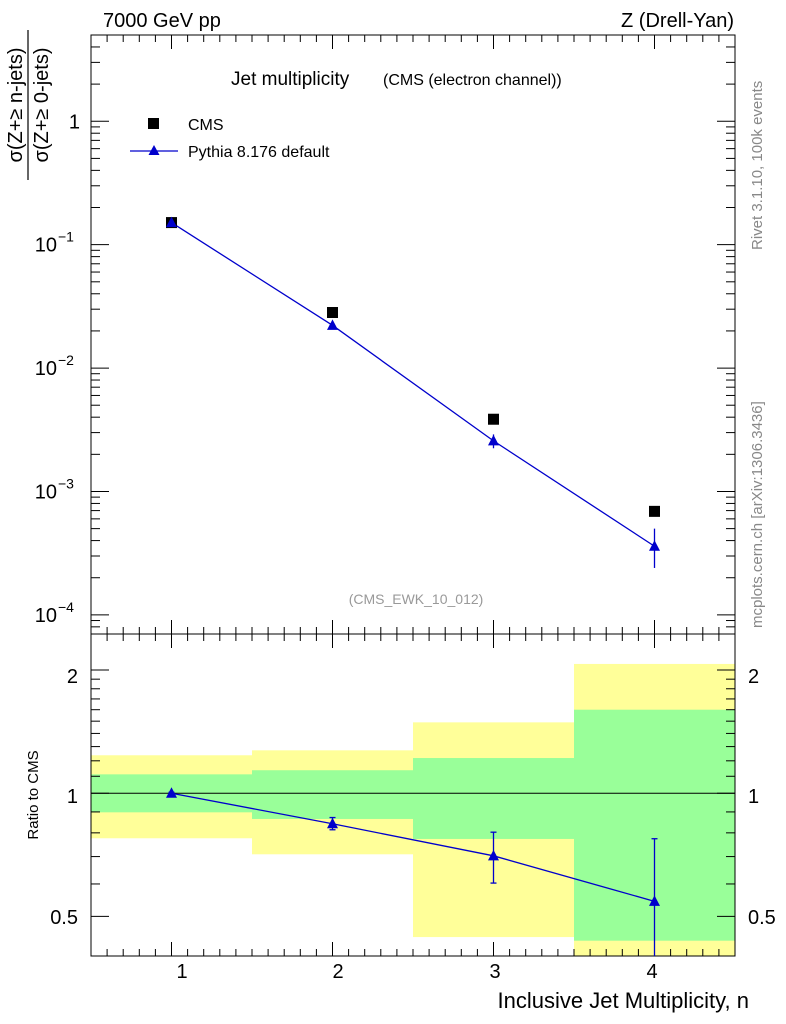  Describe the element at coordinates (16, 105) in the screenshot. I see `y-label-numerator: σ(Z+≥ n-jets)` at that location.